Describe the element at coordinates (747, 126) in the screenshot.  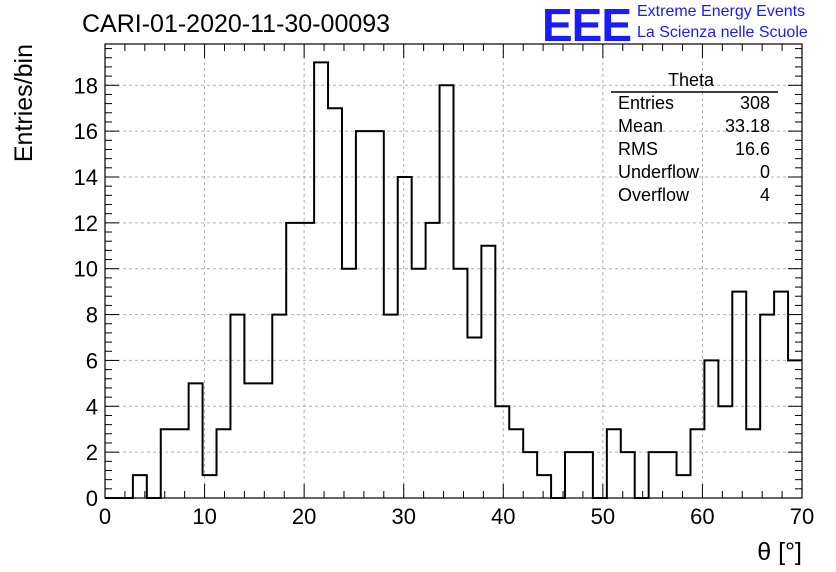
I see `stats-value-mean: 33.18` at that location.